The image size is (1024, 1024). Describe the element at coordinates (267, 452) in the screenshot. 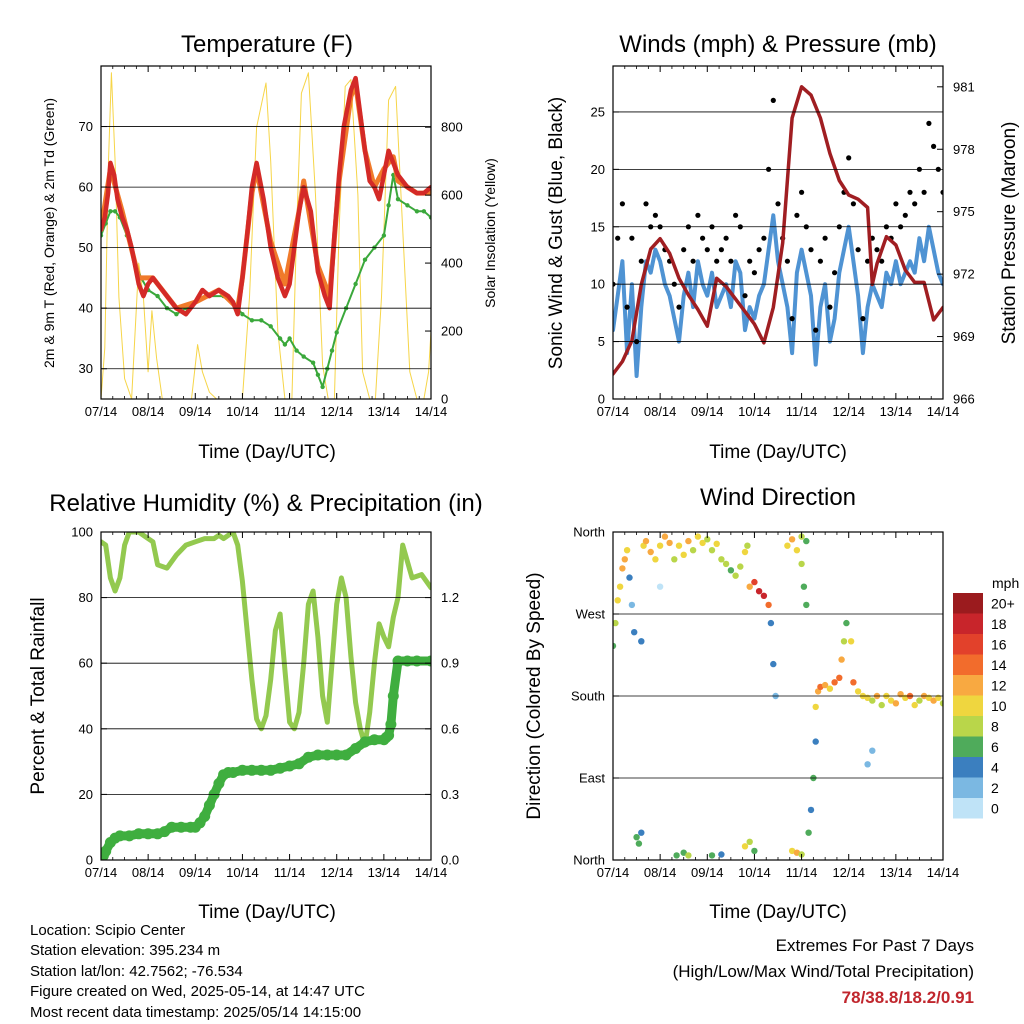

I see `temperature-xlabel: Time (Day/UTC)` at that location.